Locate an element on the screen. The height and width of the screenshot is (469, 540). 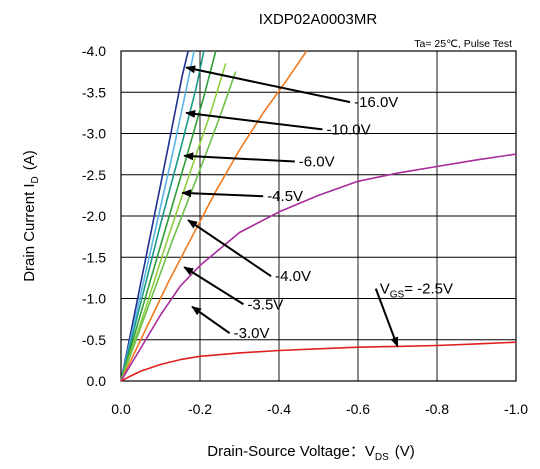
x-tick-label: -0.2 is located at coordinates (200, 409).